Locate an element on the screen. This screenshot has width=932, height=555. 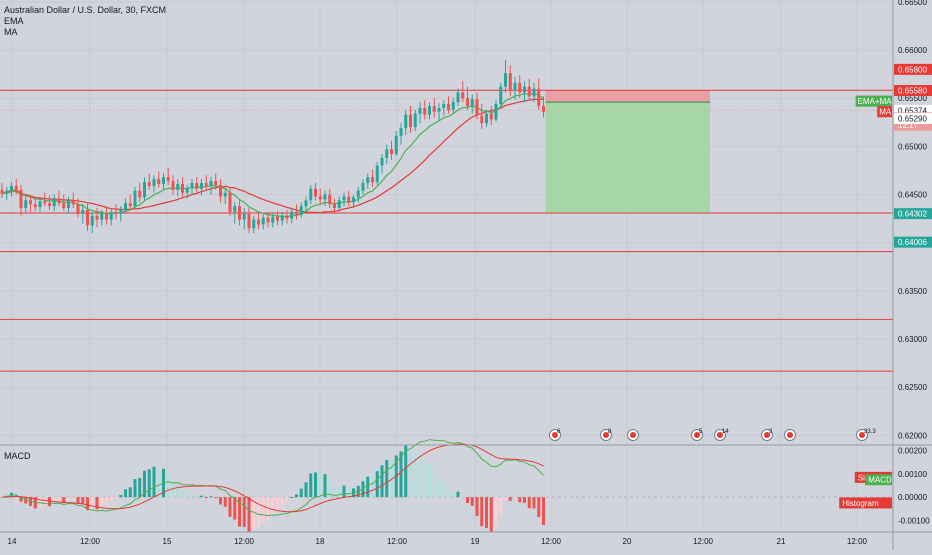
price-tick-label: 0.64500 is located at coordinates (912, 195).